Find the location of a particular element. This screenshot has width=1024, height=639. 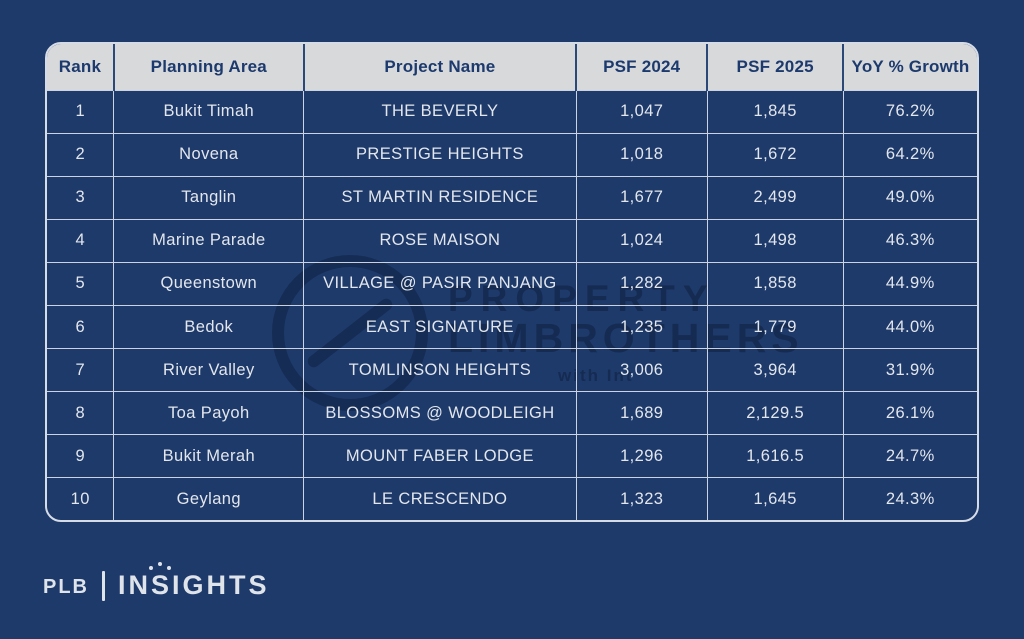

cell-psf-2025: 3,964 is located at coordinates (775, 370).